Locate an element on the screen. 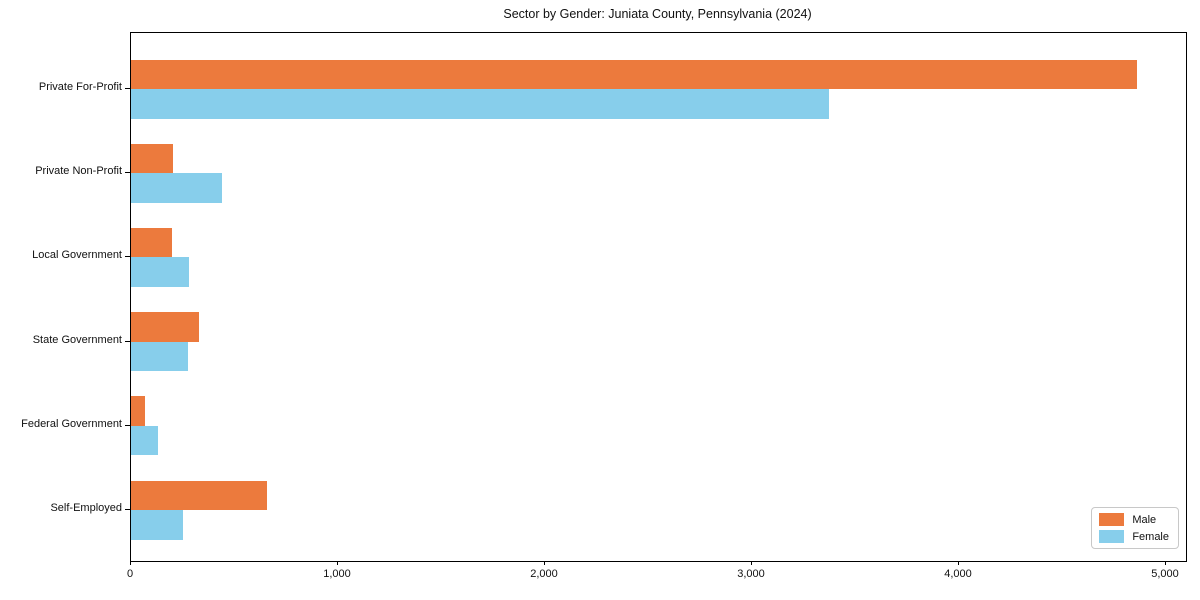 This screenshot has width=1200, height=600. x-tick-label: 2,000 is located at coordinates (544, 574).